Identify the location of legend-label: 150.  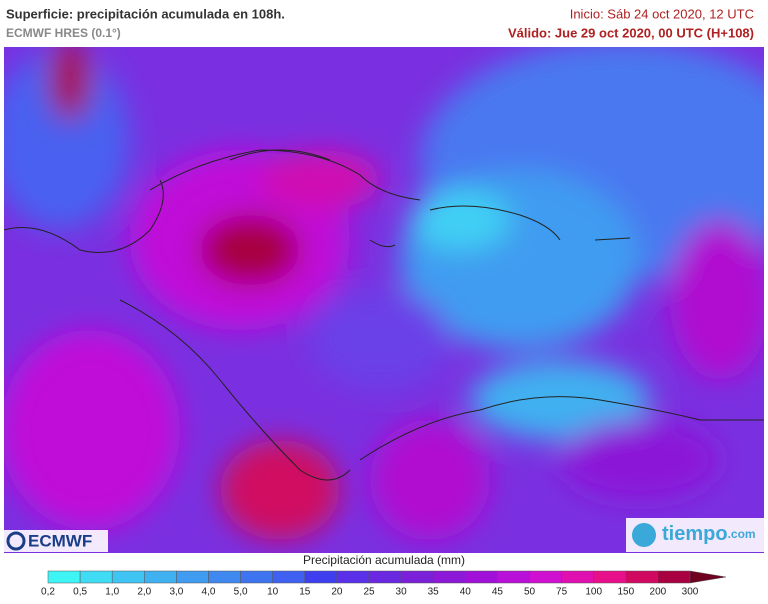
(625, 592).